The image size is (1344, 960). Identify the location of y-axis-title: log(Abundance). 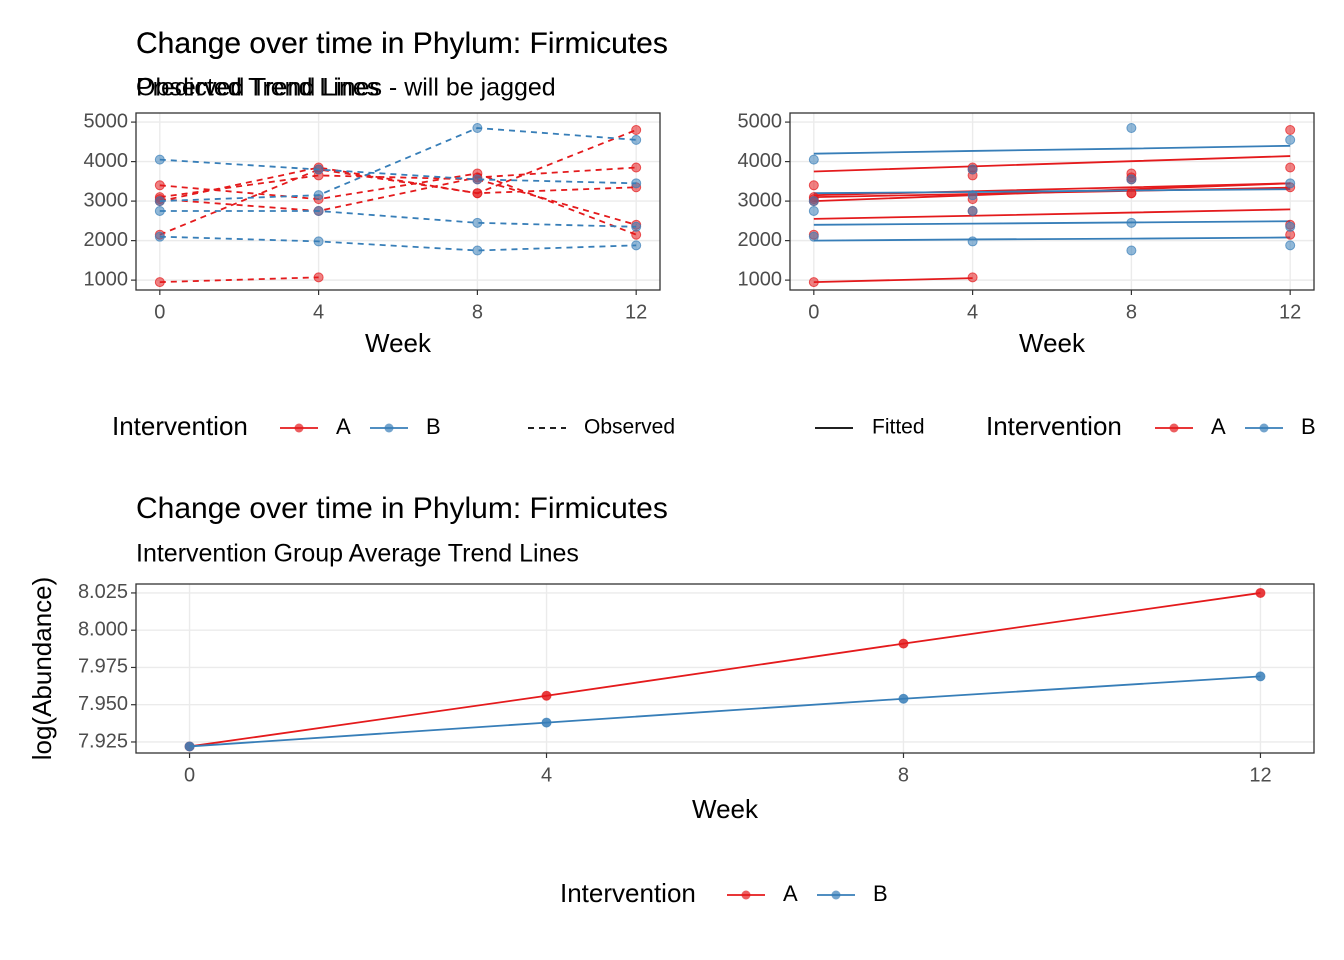
(42, 669).